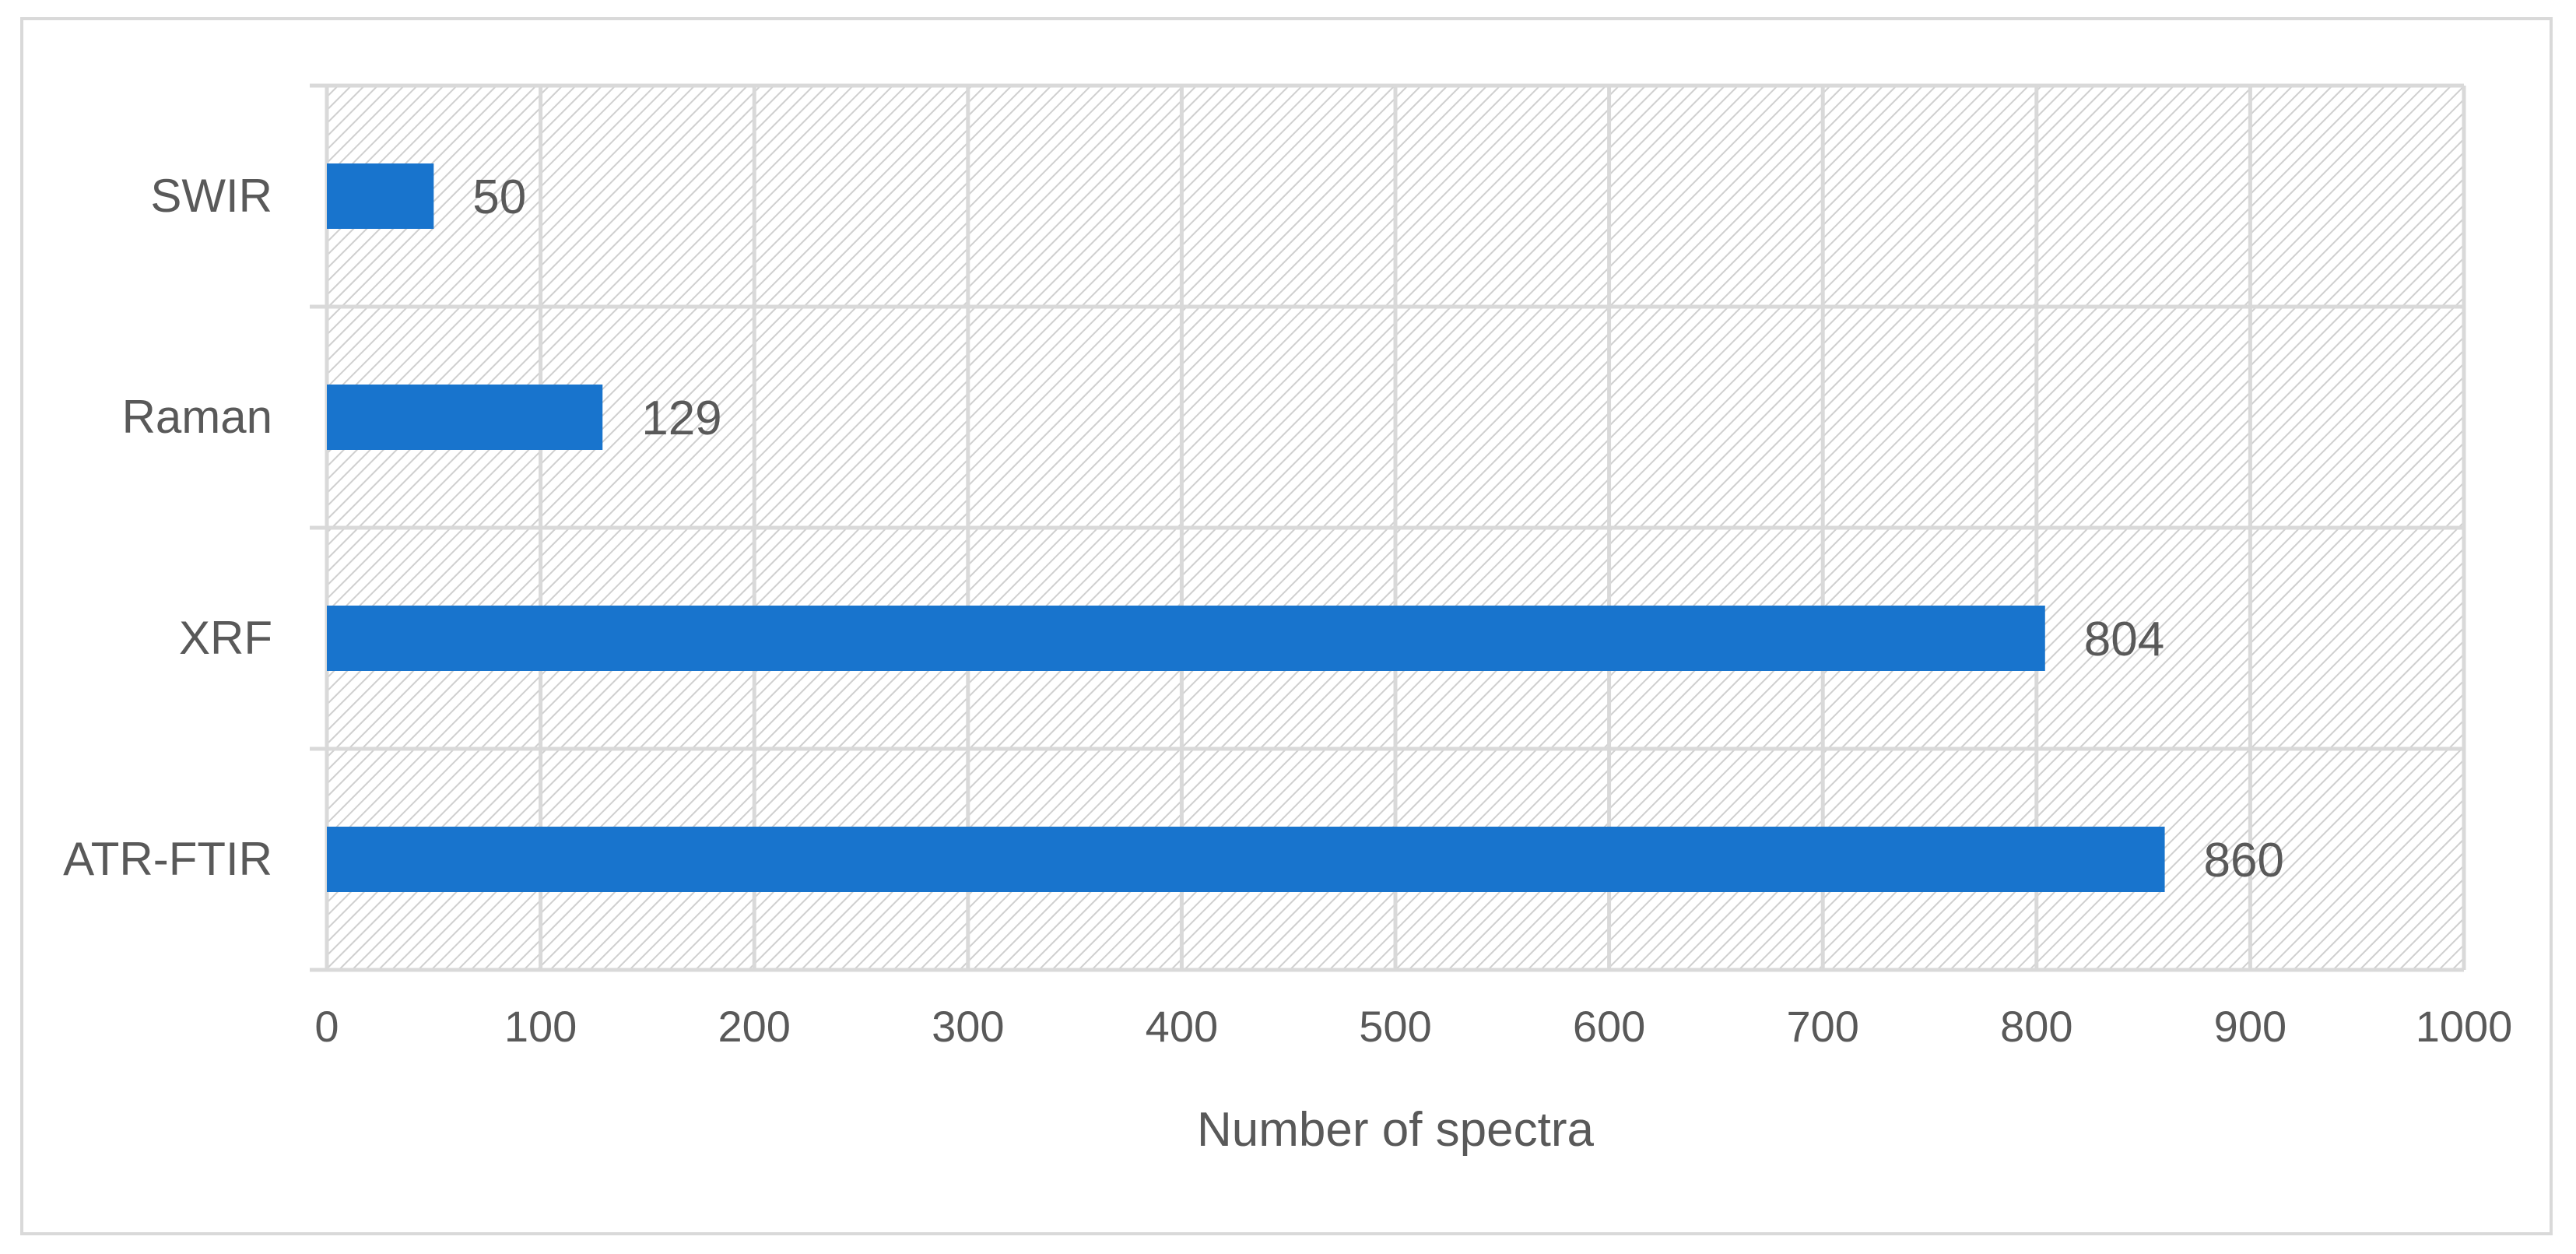 This screenshot has width=2576, height=1254. Describe the element at coordinates (968, 1026) in the screenshot. I see `x-tick-label: 300` at that location.